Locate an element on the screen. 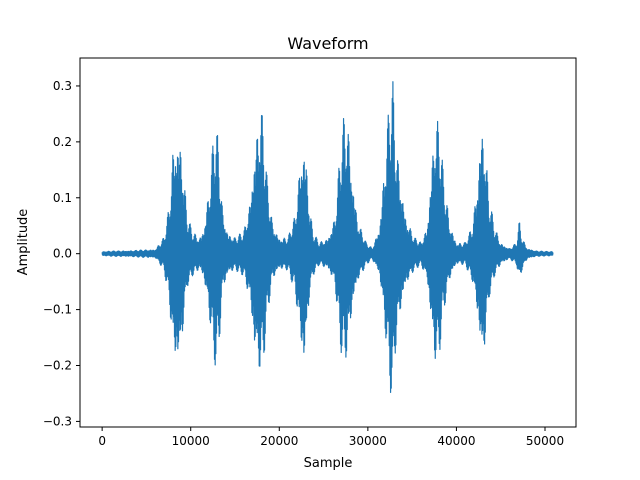 The width and height of the screenshot is (640, 480). y-tick-label: −0.1 is located at coordinates (57, 310).